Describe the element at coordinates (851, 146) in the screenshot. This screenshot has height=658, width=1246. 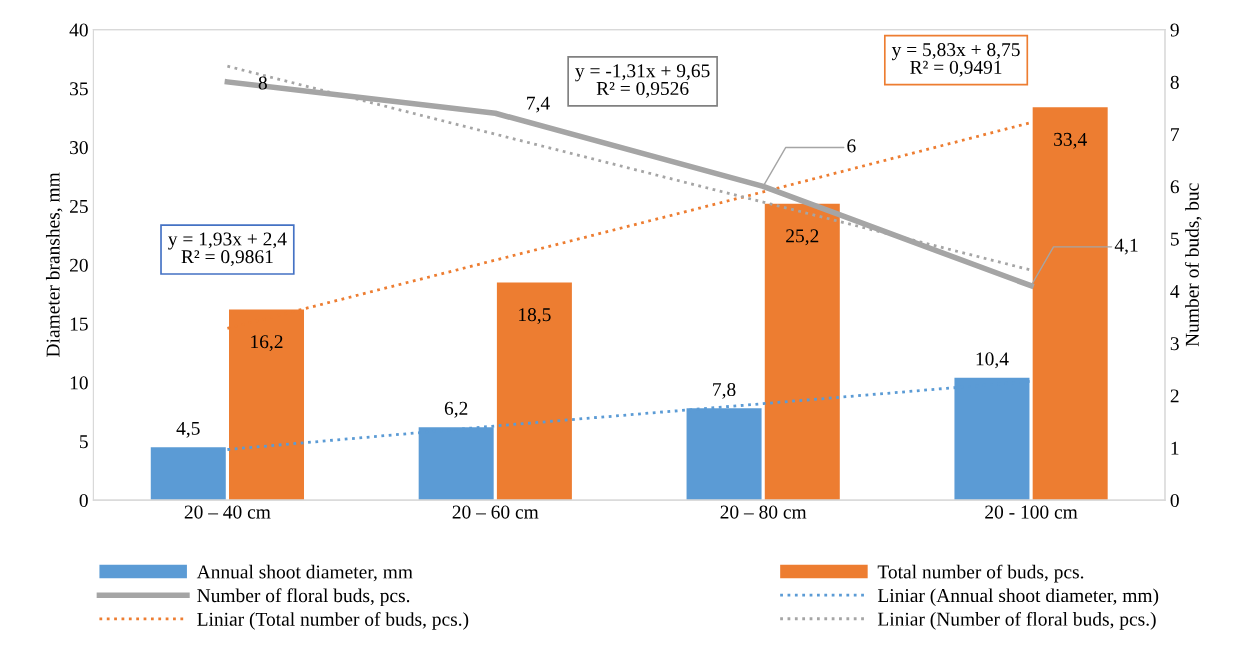
I see `data-label: 6` at that location.